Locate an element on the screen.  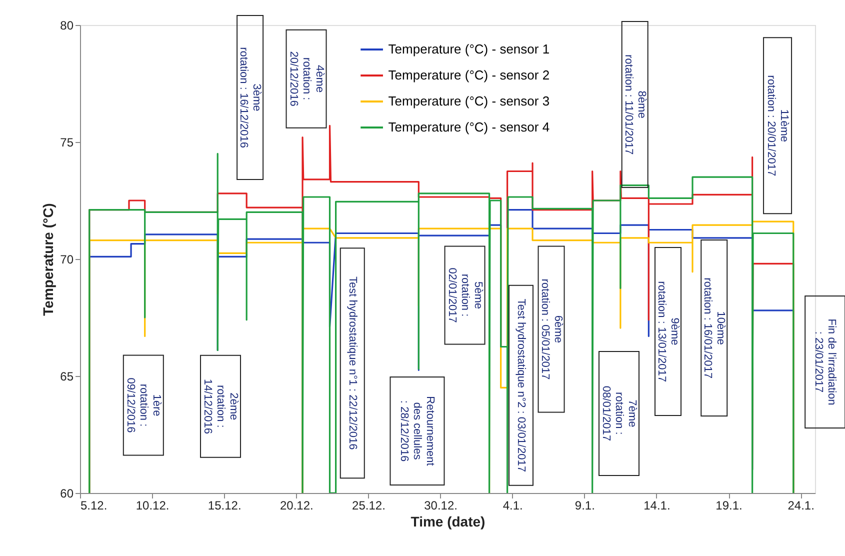
y-tick-label: 75 is located at coordinates (67, 143).